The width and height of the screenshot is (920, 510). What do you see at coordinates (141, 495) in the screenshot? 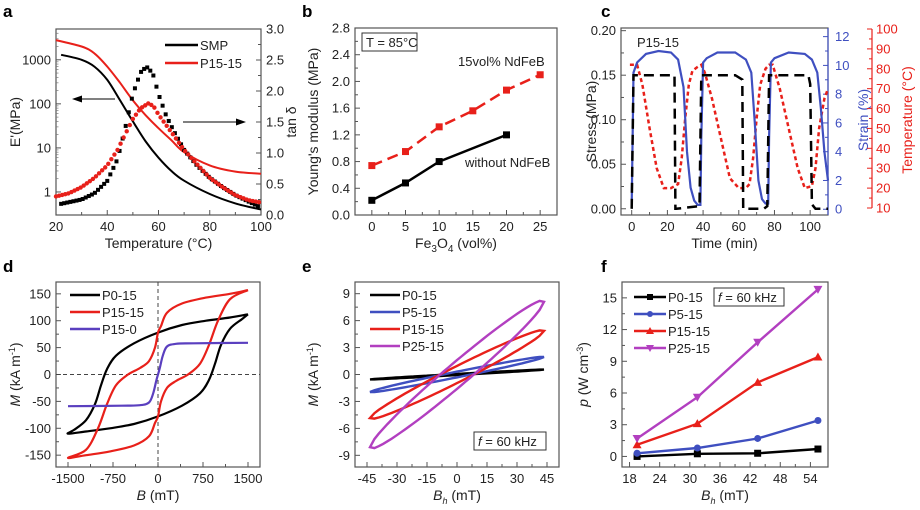
I see `label-symbol: B` at bounding box center [141, 495].